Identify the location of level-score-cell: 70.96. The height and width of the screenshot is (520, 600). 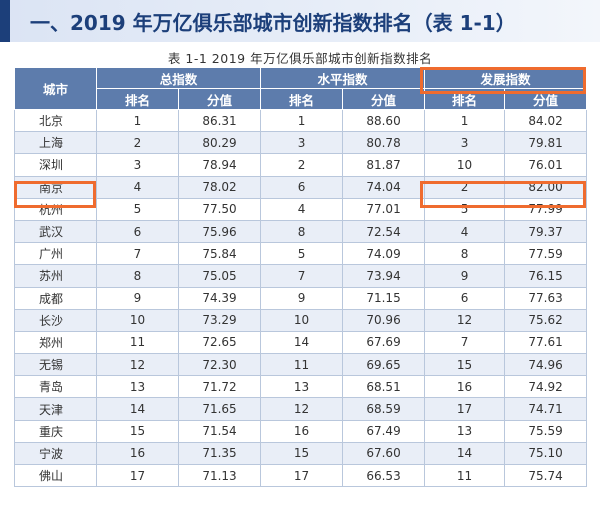
(384, 320).